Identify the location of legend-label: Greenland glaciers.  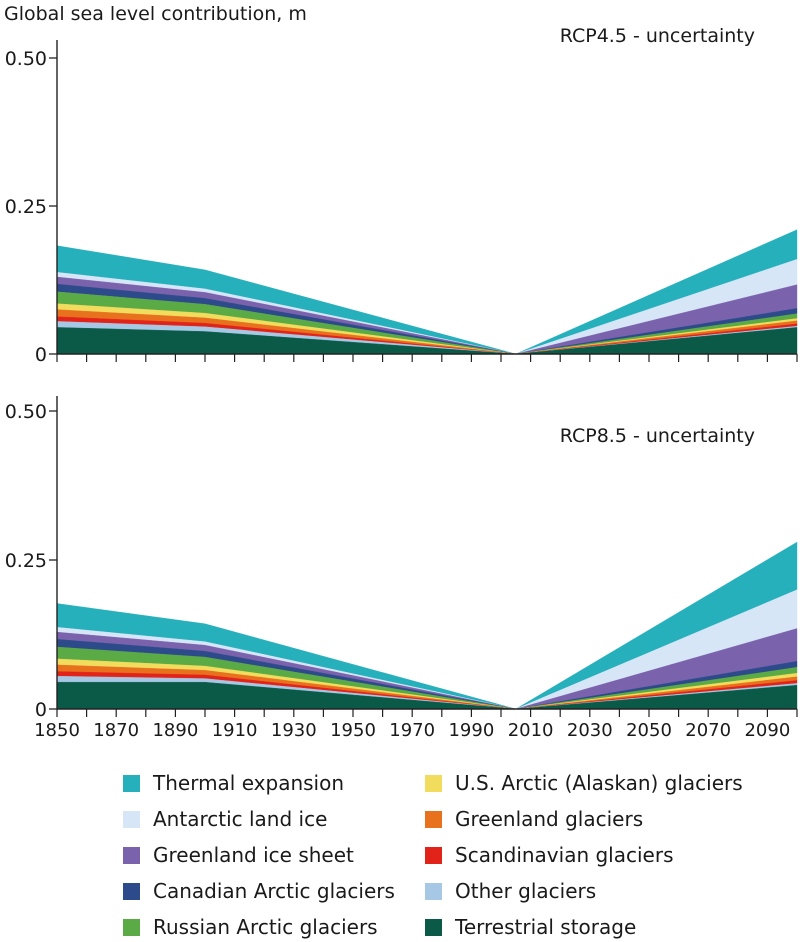
(549, 819).